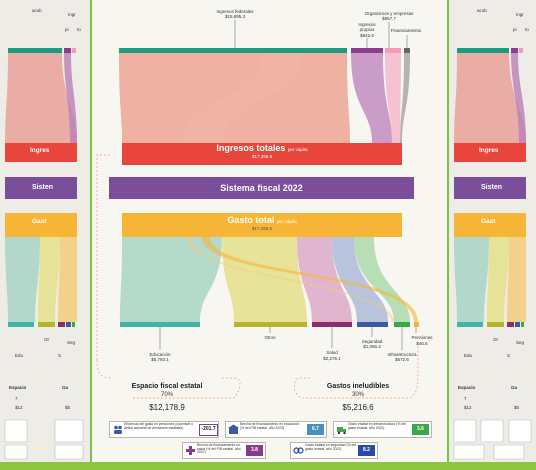  Describe the element at coordinates (468, 407) in the screenshot. I see `right-summary-3: $12` at that location.